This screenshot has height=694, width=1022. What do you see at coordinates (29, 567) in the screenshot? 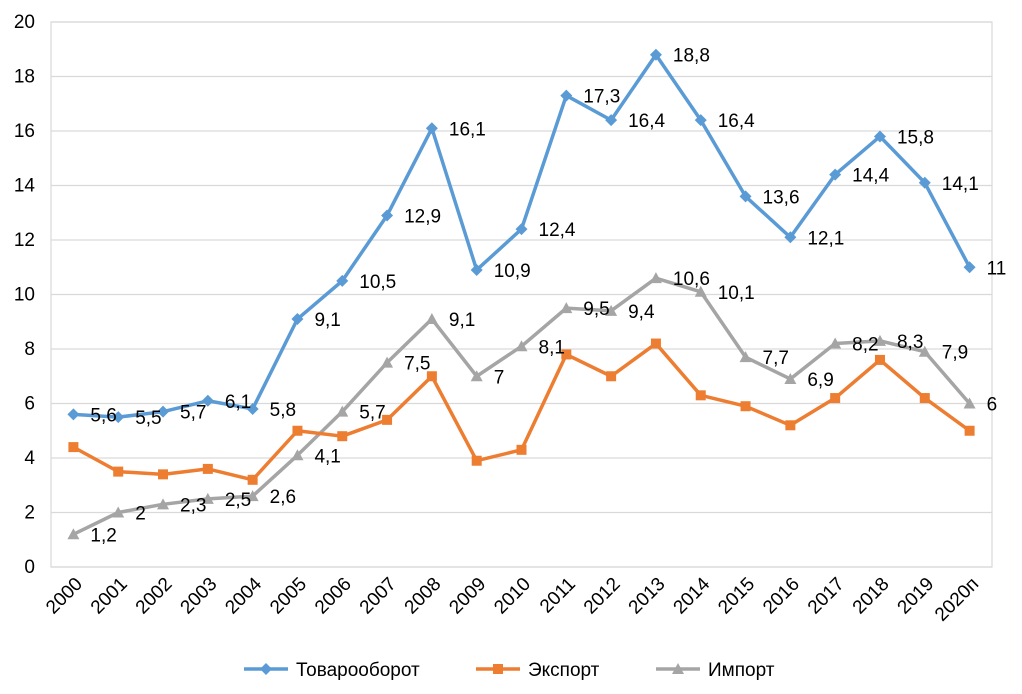
I see `y-tick-label: 0` at bounding box center [29, 567].